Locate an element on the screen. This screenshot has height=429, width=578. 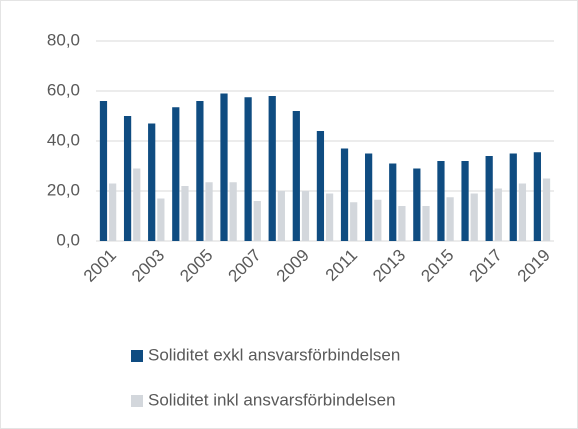
y-tick-label: 60,0 is located at coordinates (63, 89).